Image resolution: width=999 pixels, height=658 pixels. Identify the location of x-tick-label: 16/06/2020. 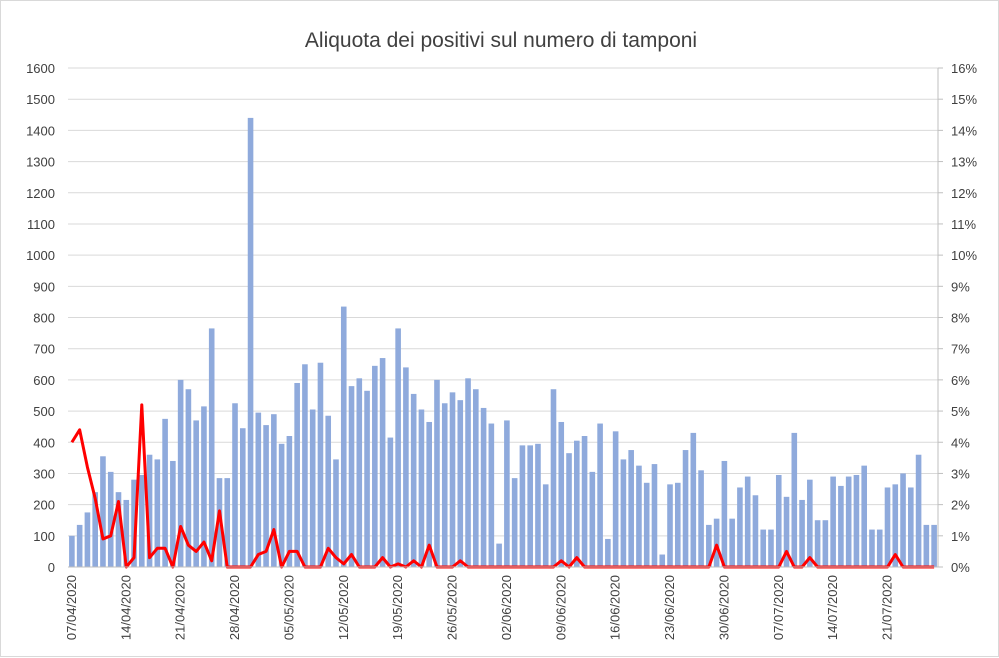
(615, 607).